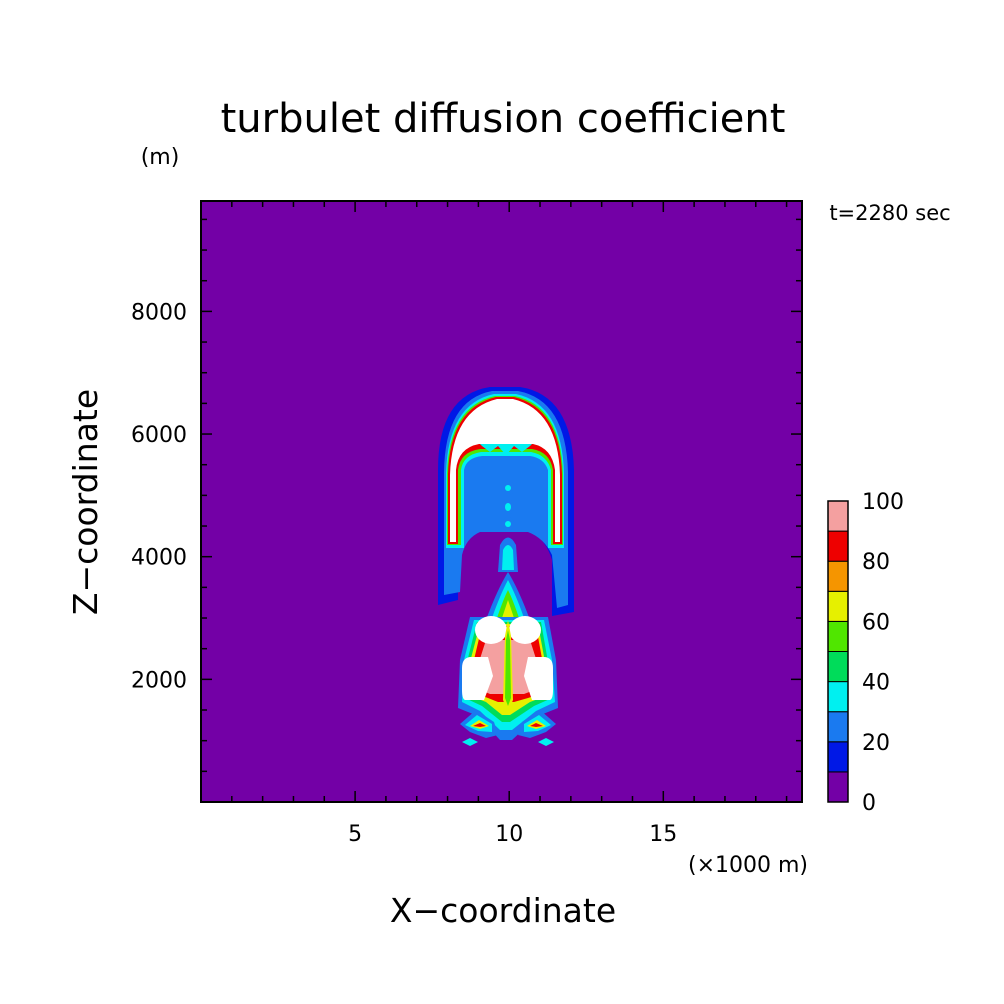  I want to click on x-tick-label: 5, so click(355, 834).